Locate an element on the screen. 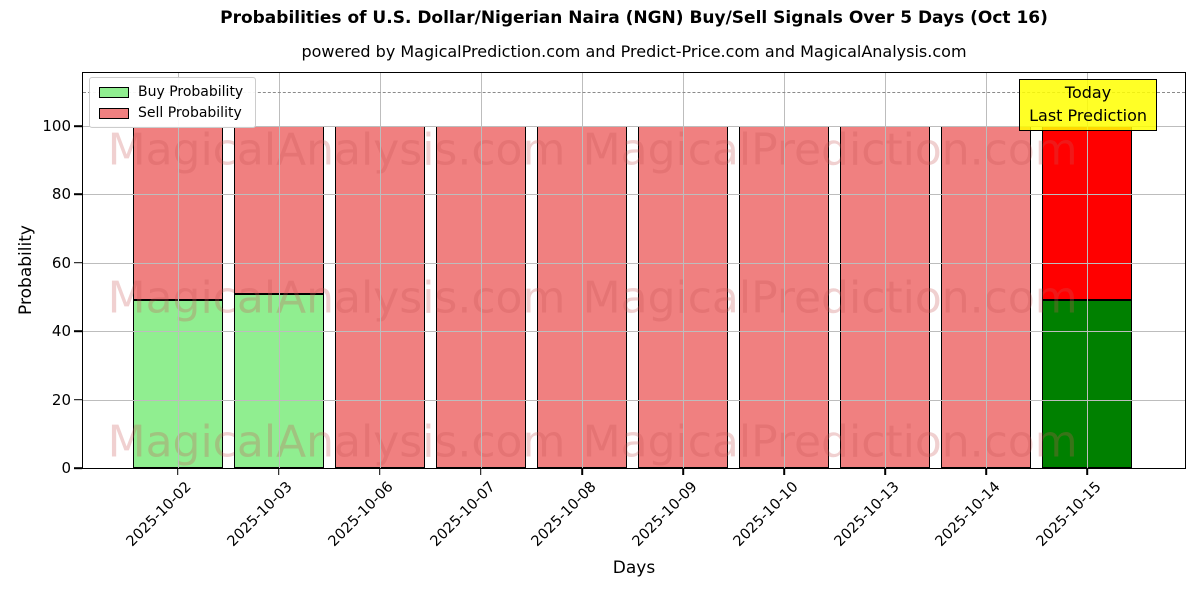 This screenshot has height=600, width=1200. legend: Buy Probability Sell Probability is located at coordinates (173, 102).